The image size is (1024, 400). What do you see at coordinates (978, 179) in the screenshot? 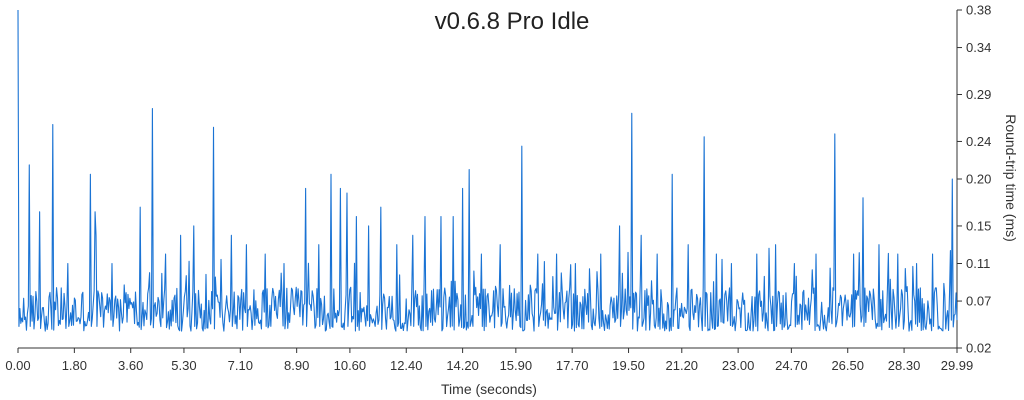
I see `y-tick-label: 0.20` at bounding box center [978, 179].